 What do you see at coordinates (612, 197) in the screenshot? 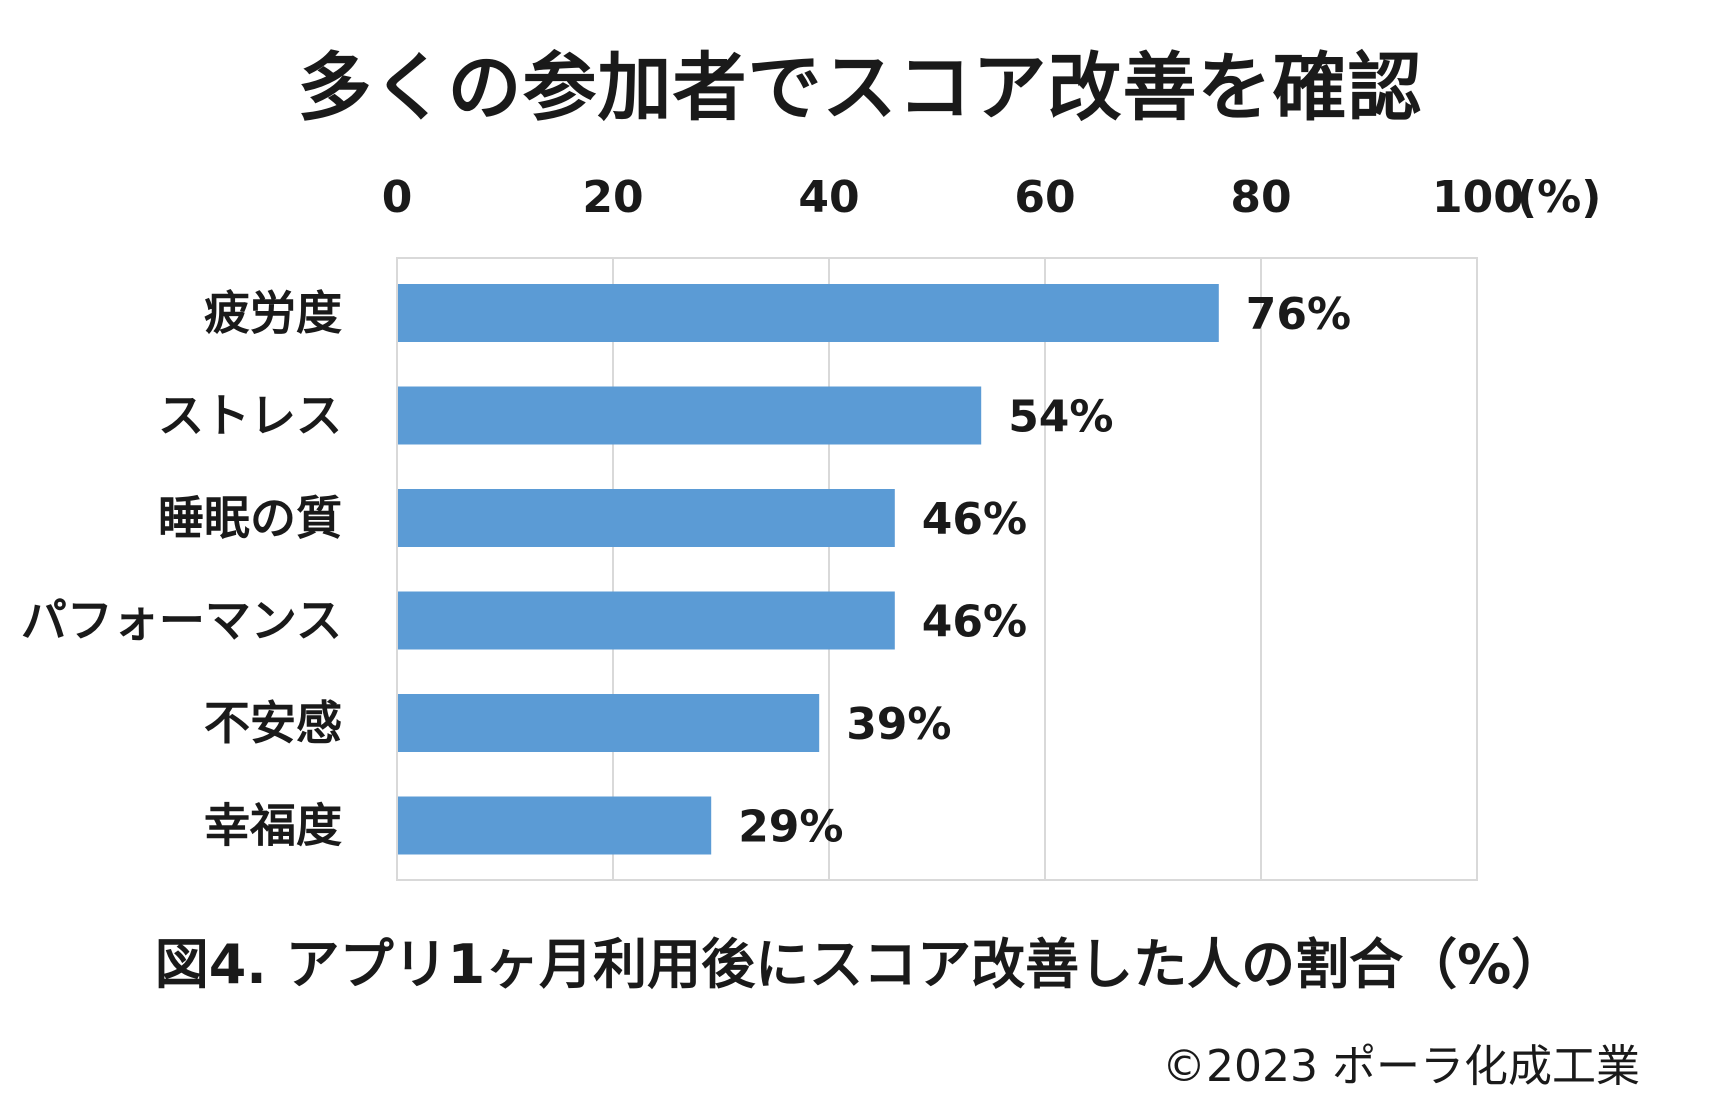
I see `x-tick-label: 20` at bounding box center [612, 197].